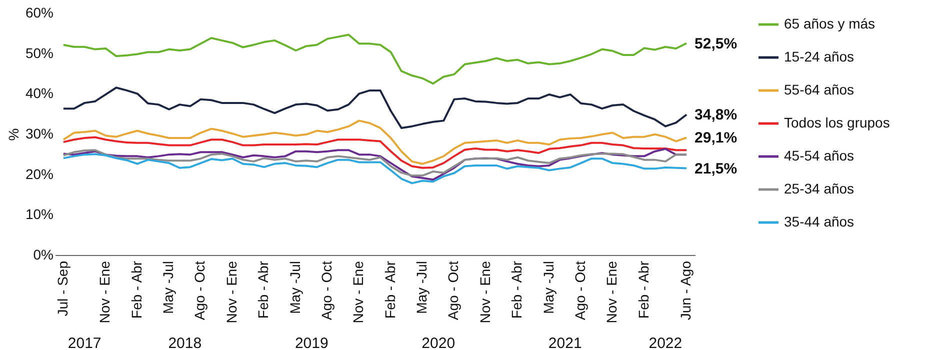  What do you see at coordinates (819, 90) in the screenshot?
I see `legend-label: 55-64 años` at bounding box center [819, 90].